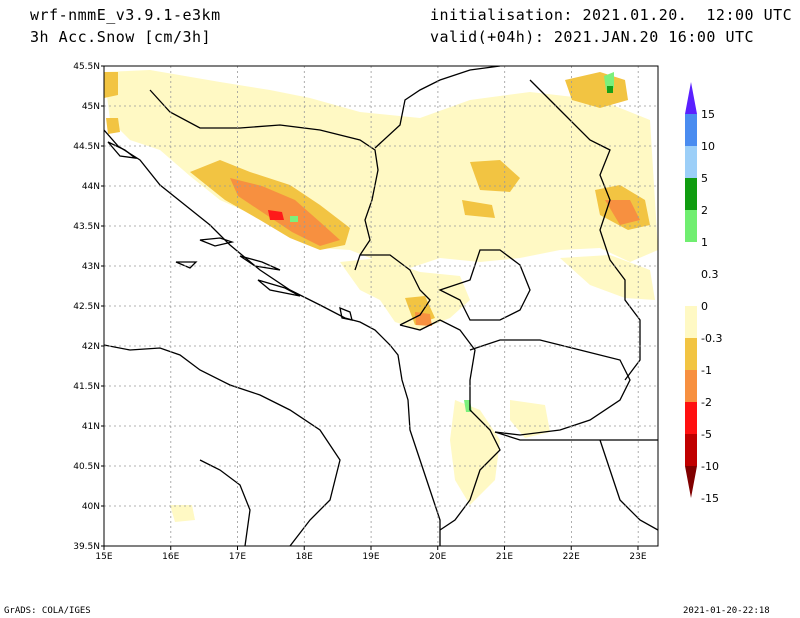  Describe the element at coordinates (576, 436) in the screenshot. I see `greece-border` at that location.